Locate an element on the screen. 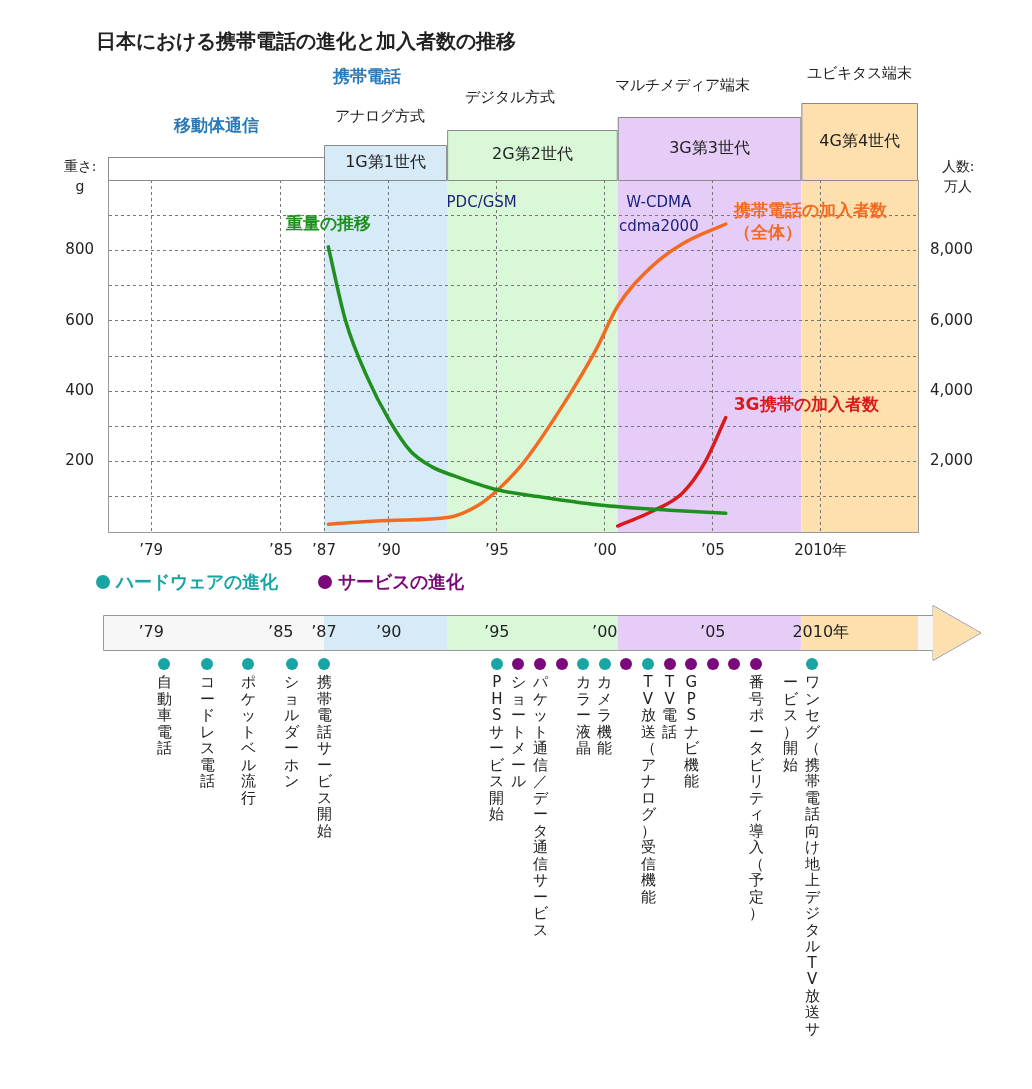 This screenshot has height=1089, width=1032. text: マルチメディア端末 is located at coordinates (683, 84).